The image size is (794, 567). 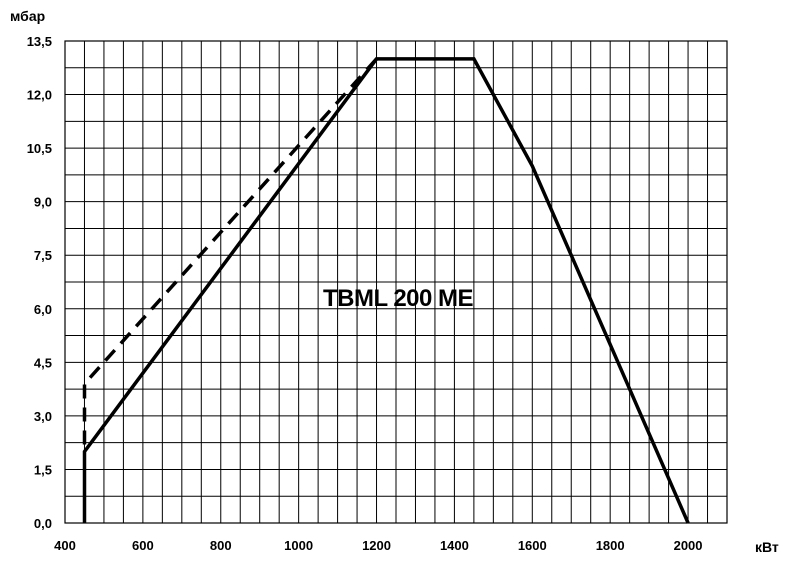 I want to click on y-tick-label: 4,5, so click(x=43, y=362).